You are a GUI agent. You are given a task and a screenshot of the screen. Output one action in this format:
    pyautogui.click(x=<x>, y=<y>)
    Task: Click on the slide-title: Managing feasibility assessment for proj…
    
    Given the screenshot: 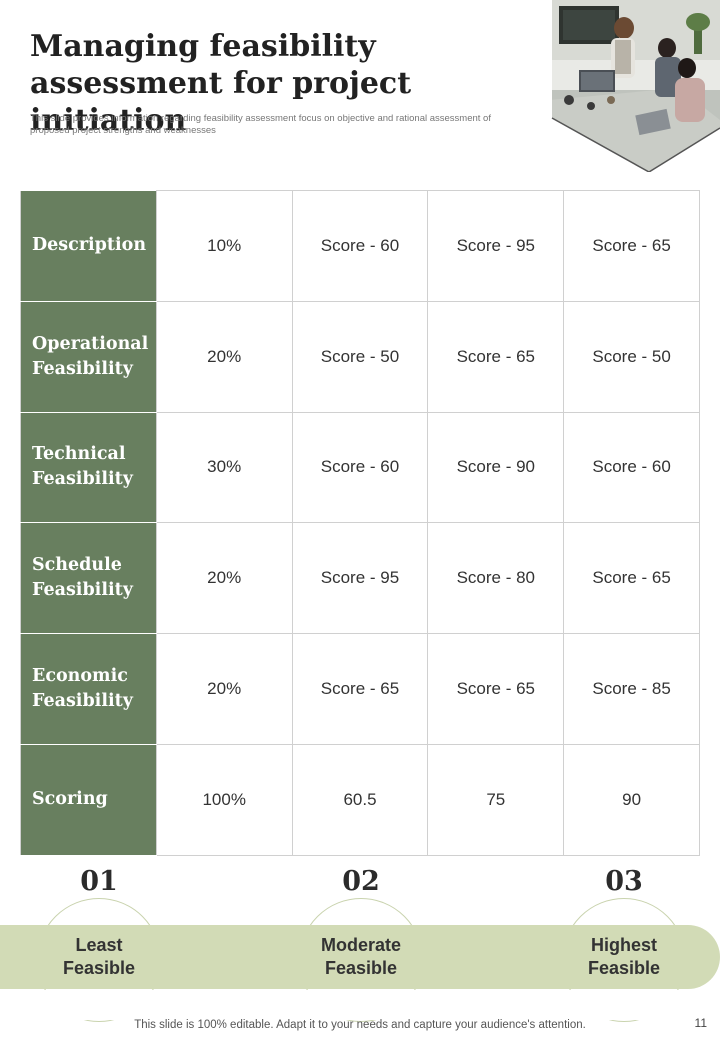 What is the action you would take?
    pyautogui.click(x=221, y=83)
    